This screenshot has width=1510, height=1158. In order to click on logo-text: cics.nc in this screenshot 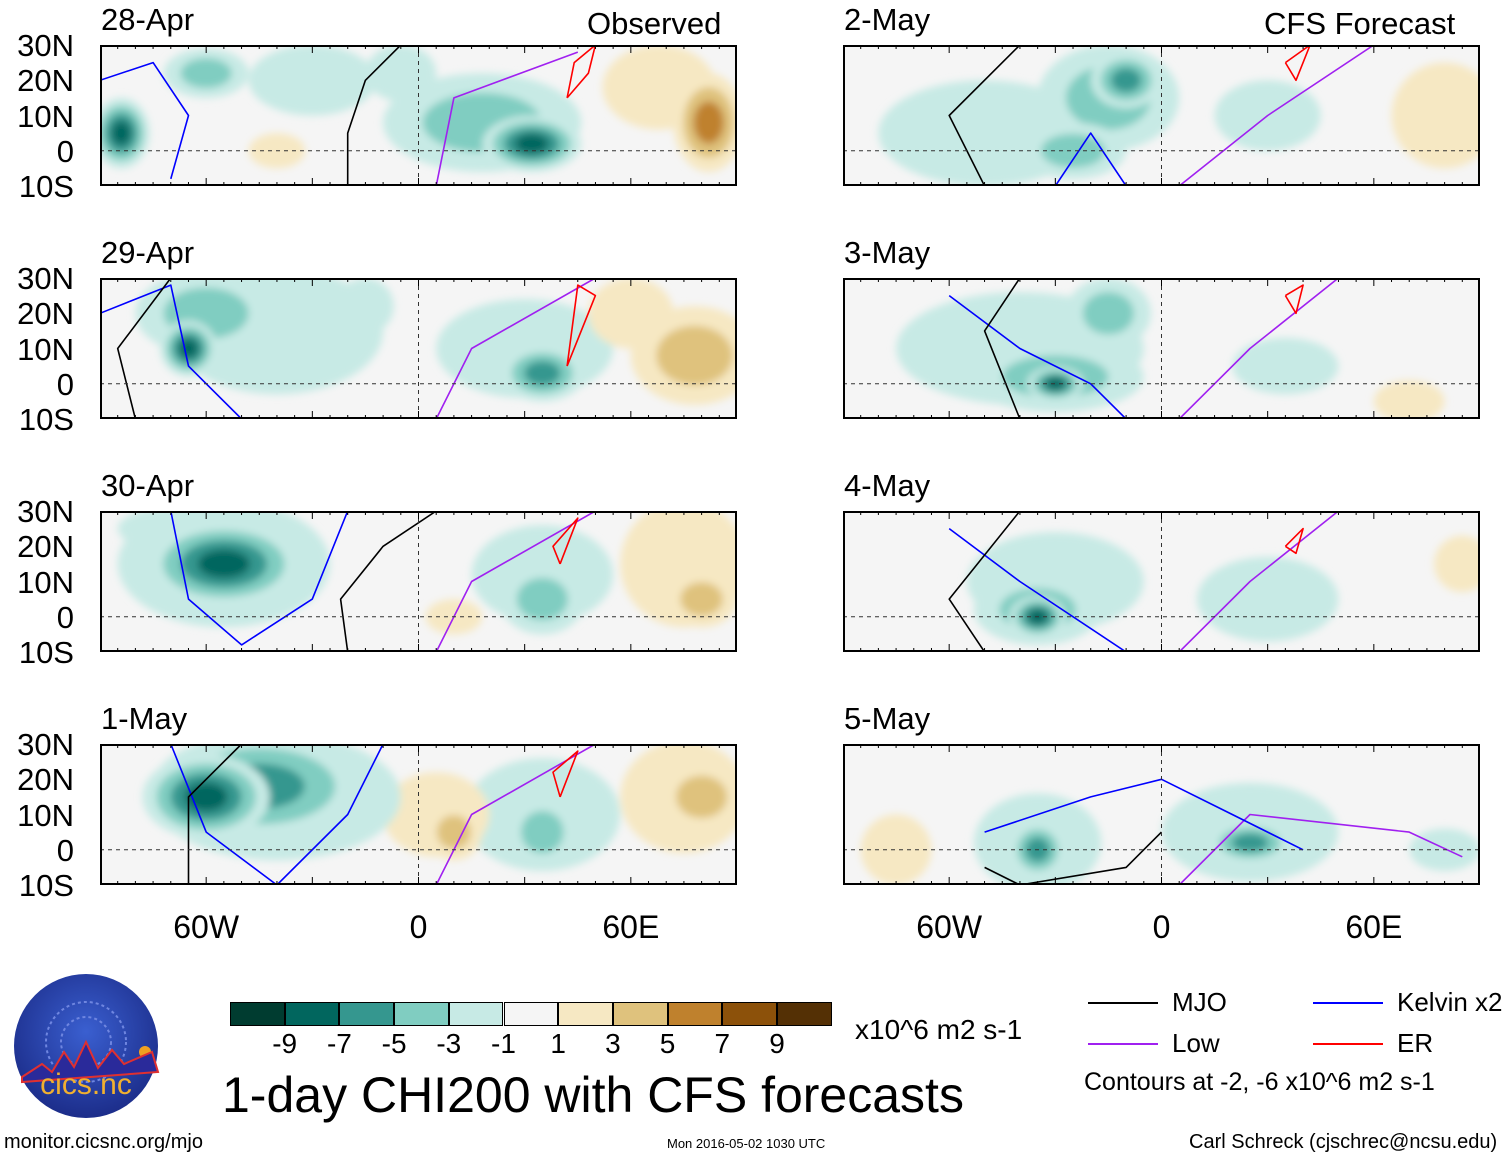, I will do `click(86, 1084)`.